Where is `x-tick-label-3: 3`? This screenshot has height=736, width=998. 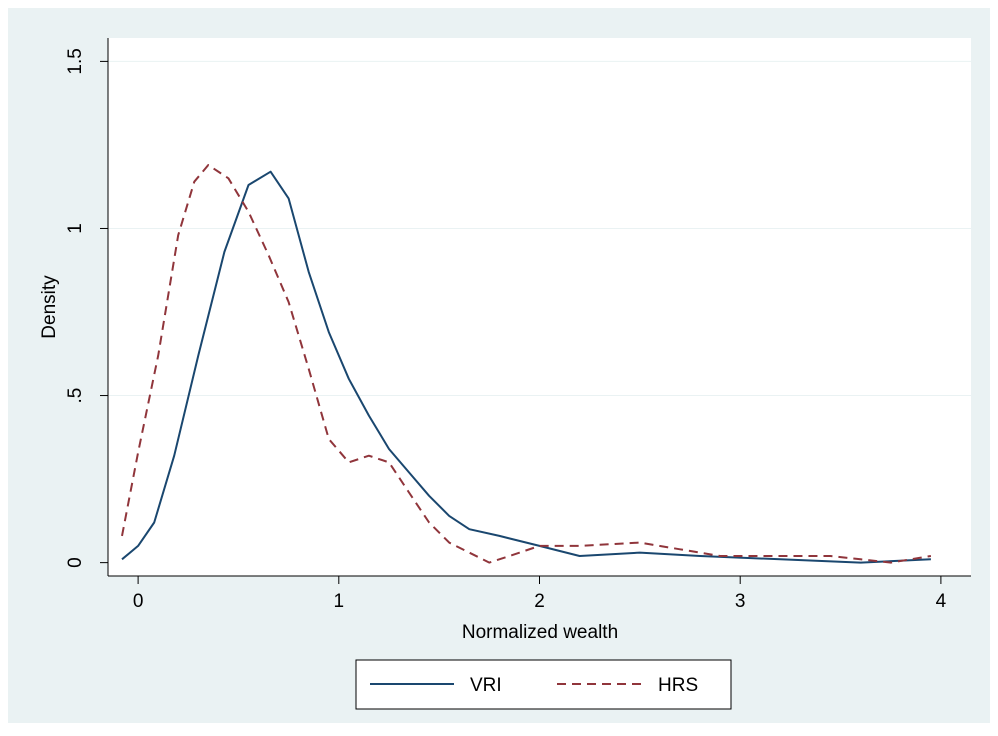
x-tick-label-3: 3 is located at coordinates (740, 601).